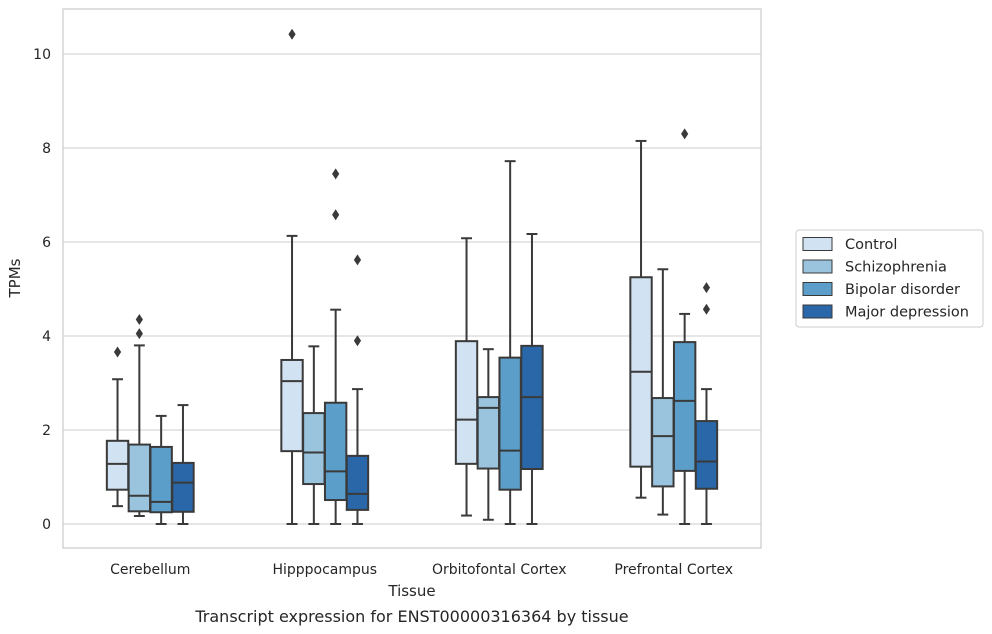  What do you see at coordinates (46, 337) in the screenshot?
I see `y-tick-label: 4` at bounding box center [46, 337].